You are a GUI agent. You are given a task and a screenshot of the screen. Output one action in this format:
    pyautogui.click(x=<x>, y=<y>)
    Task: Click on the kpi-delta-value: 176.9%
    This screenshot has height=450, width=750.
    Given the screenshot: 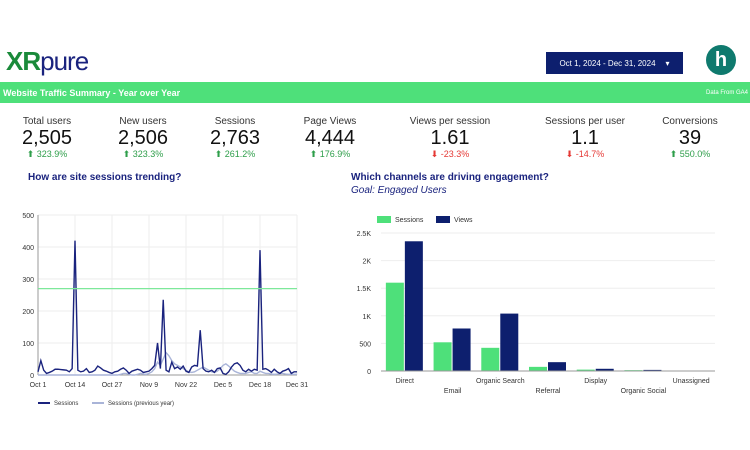 What is the action you would take?
    pyautogui.click(x=335, y=154)
    